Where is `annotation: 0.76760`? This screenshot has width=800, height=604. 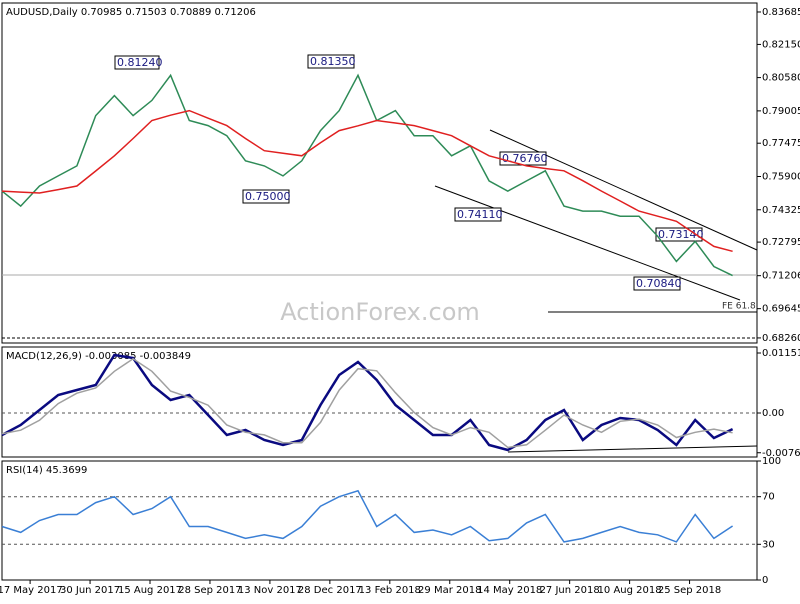 annotation: 0.76760 is located at coordinates (525, 158).